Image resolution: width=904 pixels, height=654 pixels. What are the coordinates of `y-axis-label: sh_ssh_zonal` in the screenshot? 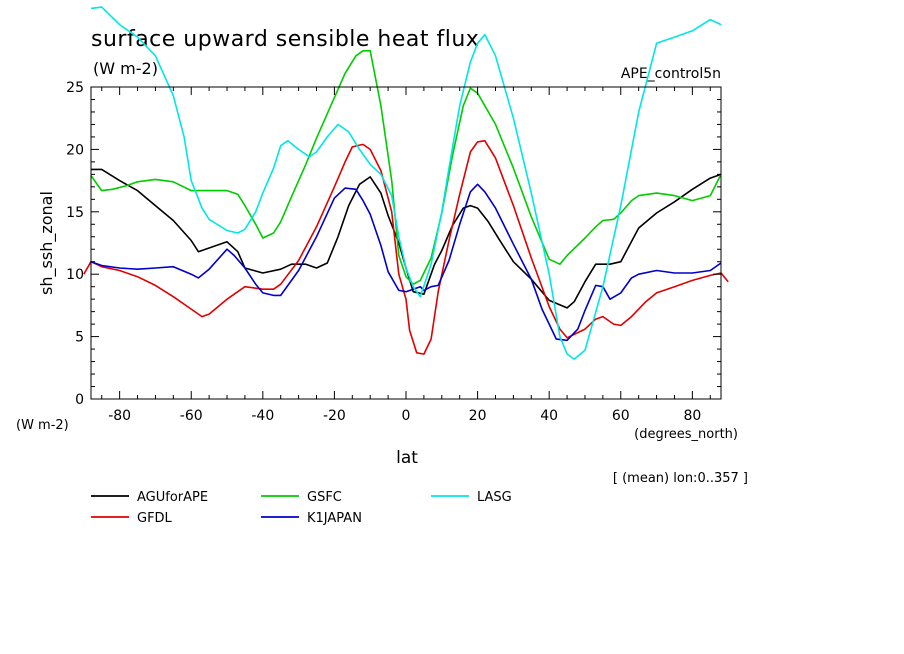 It's located at (47, 243).